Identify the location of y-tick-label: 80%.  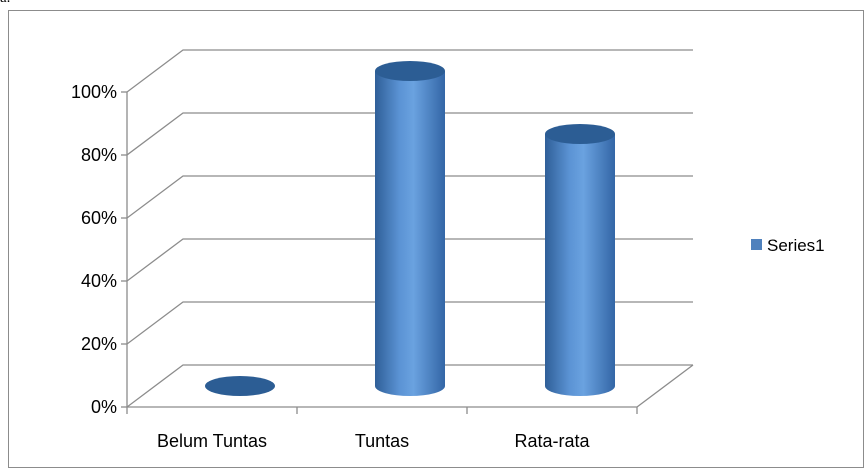
(99, 155).